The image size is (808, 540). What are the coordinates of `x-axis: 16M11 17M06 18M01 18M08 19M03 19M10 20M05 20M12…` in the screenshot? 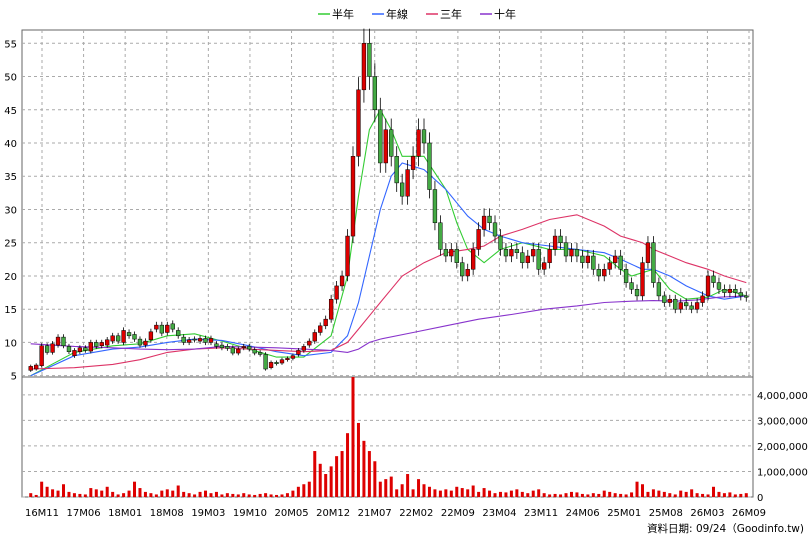 It's located at (395, 513).